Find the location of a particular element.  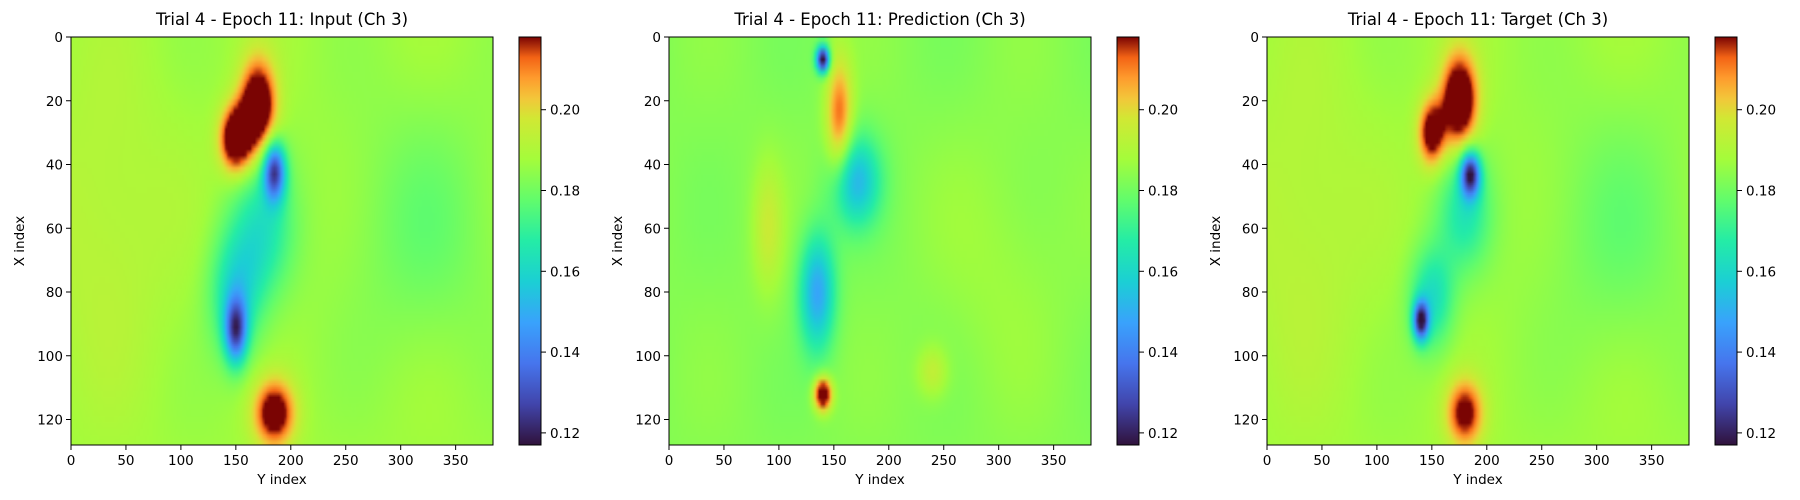

chart-title: Trial 4 - Epoch 11: Input (Ch 3) is located at coordinates (281, 19).